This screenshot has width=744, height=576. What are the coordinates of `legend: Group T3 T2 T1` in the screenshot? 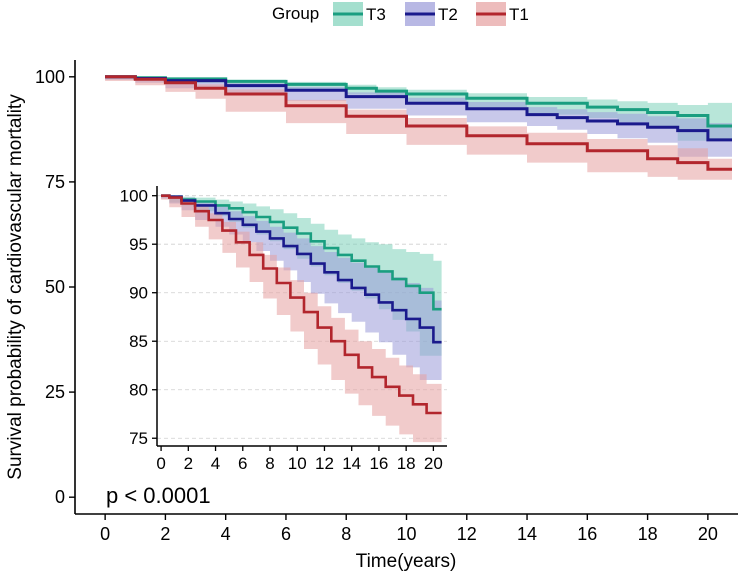 It's located at (400, 14).